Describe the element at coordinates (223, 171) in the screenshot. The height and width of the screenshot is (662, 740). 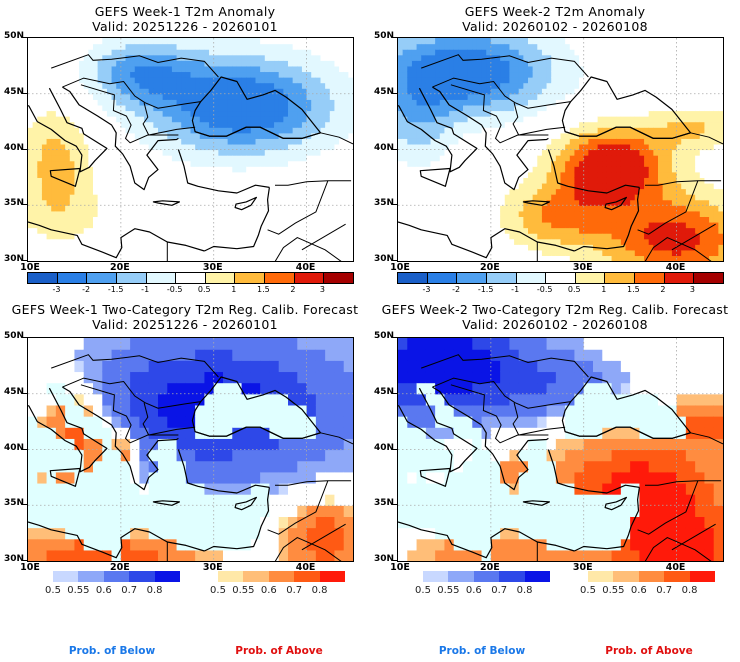
I see `coastline` at that location.